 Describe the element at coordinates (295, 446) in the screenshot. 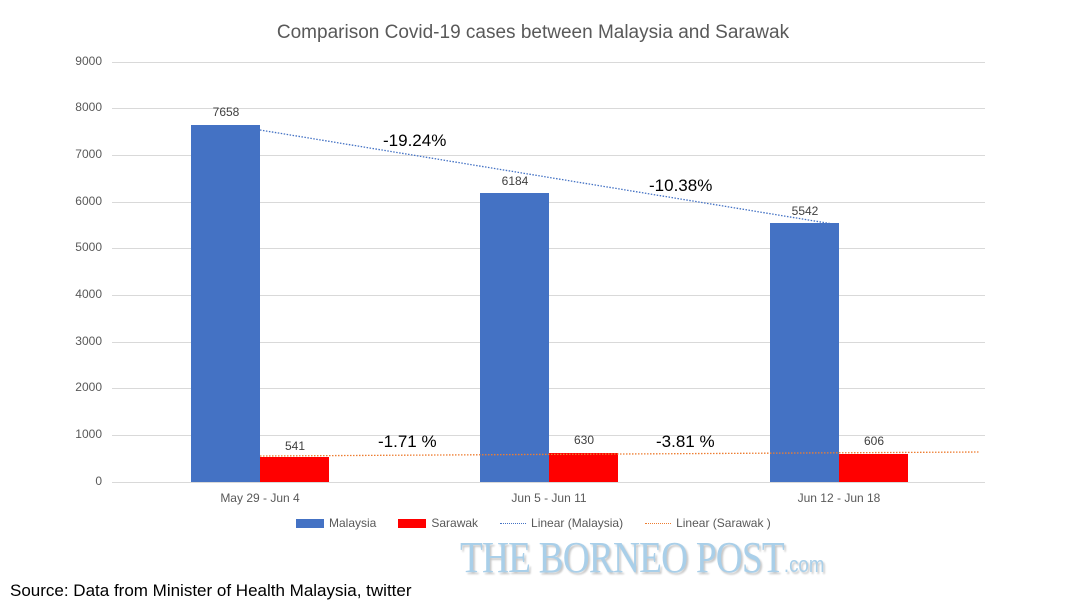

I see `value-label-sarawak-1: 541` at that location.